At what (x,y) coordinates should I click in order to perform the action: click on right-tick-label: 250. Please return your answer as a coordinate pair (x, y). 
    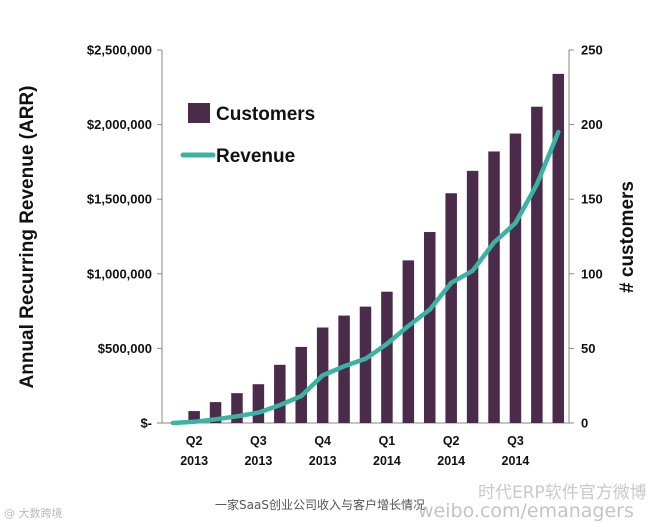
    Looking at the image, I should click on (592, 50).